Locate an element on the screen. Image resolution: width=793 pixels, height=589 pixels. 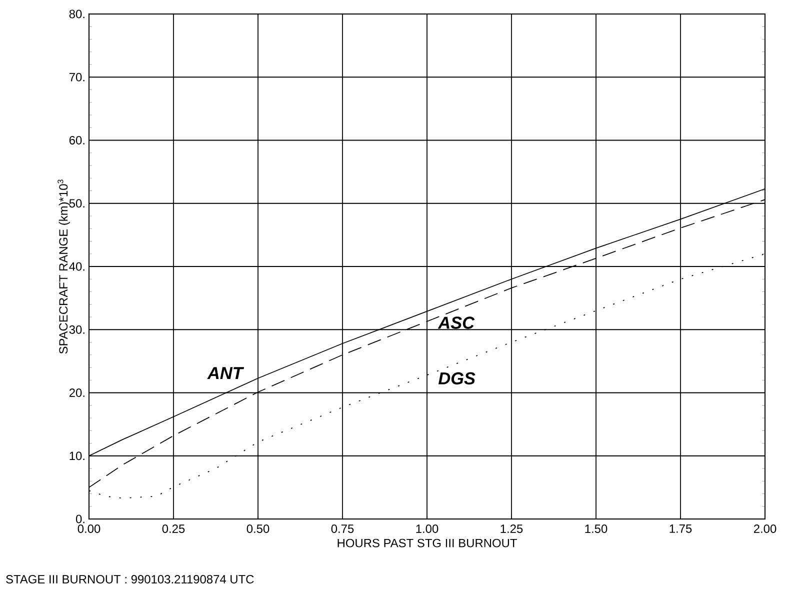
x-tick-label: 0.50 is located at coordinates (258, 528).